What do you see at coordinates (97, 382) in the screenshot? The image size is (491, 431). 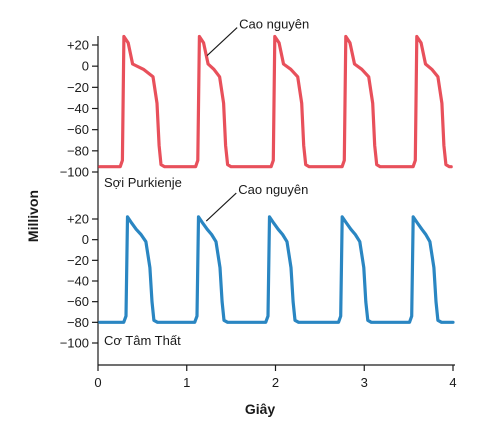 I see `x-tick-label-0: 0` at bounding box center [97, 382].